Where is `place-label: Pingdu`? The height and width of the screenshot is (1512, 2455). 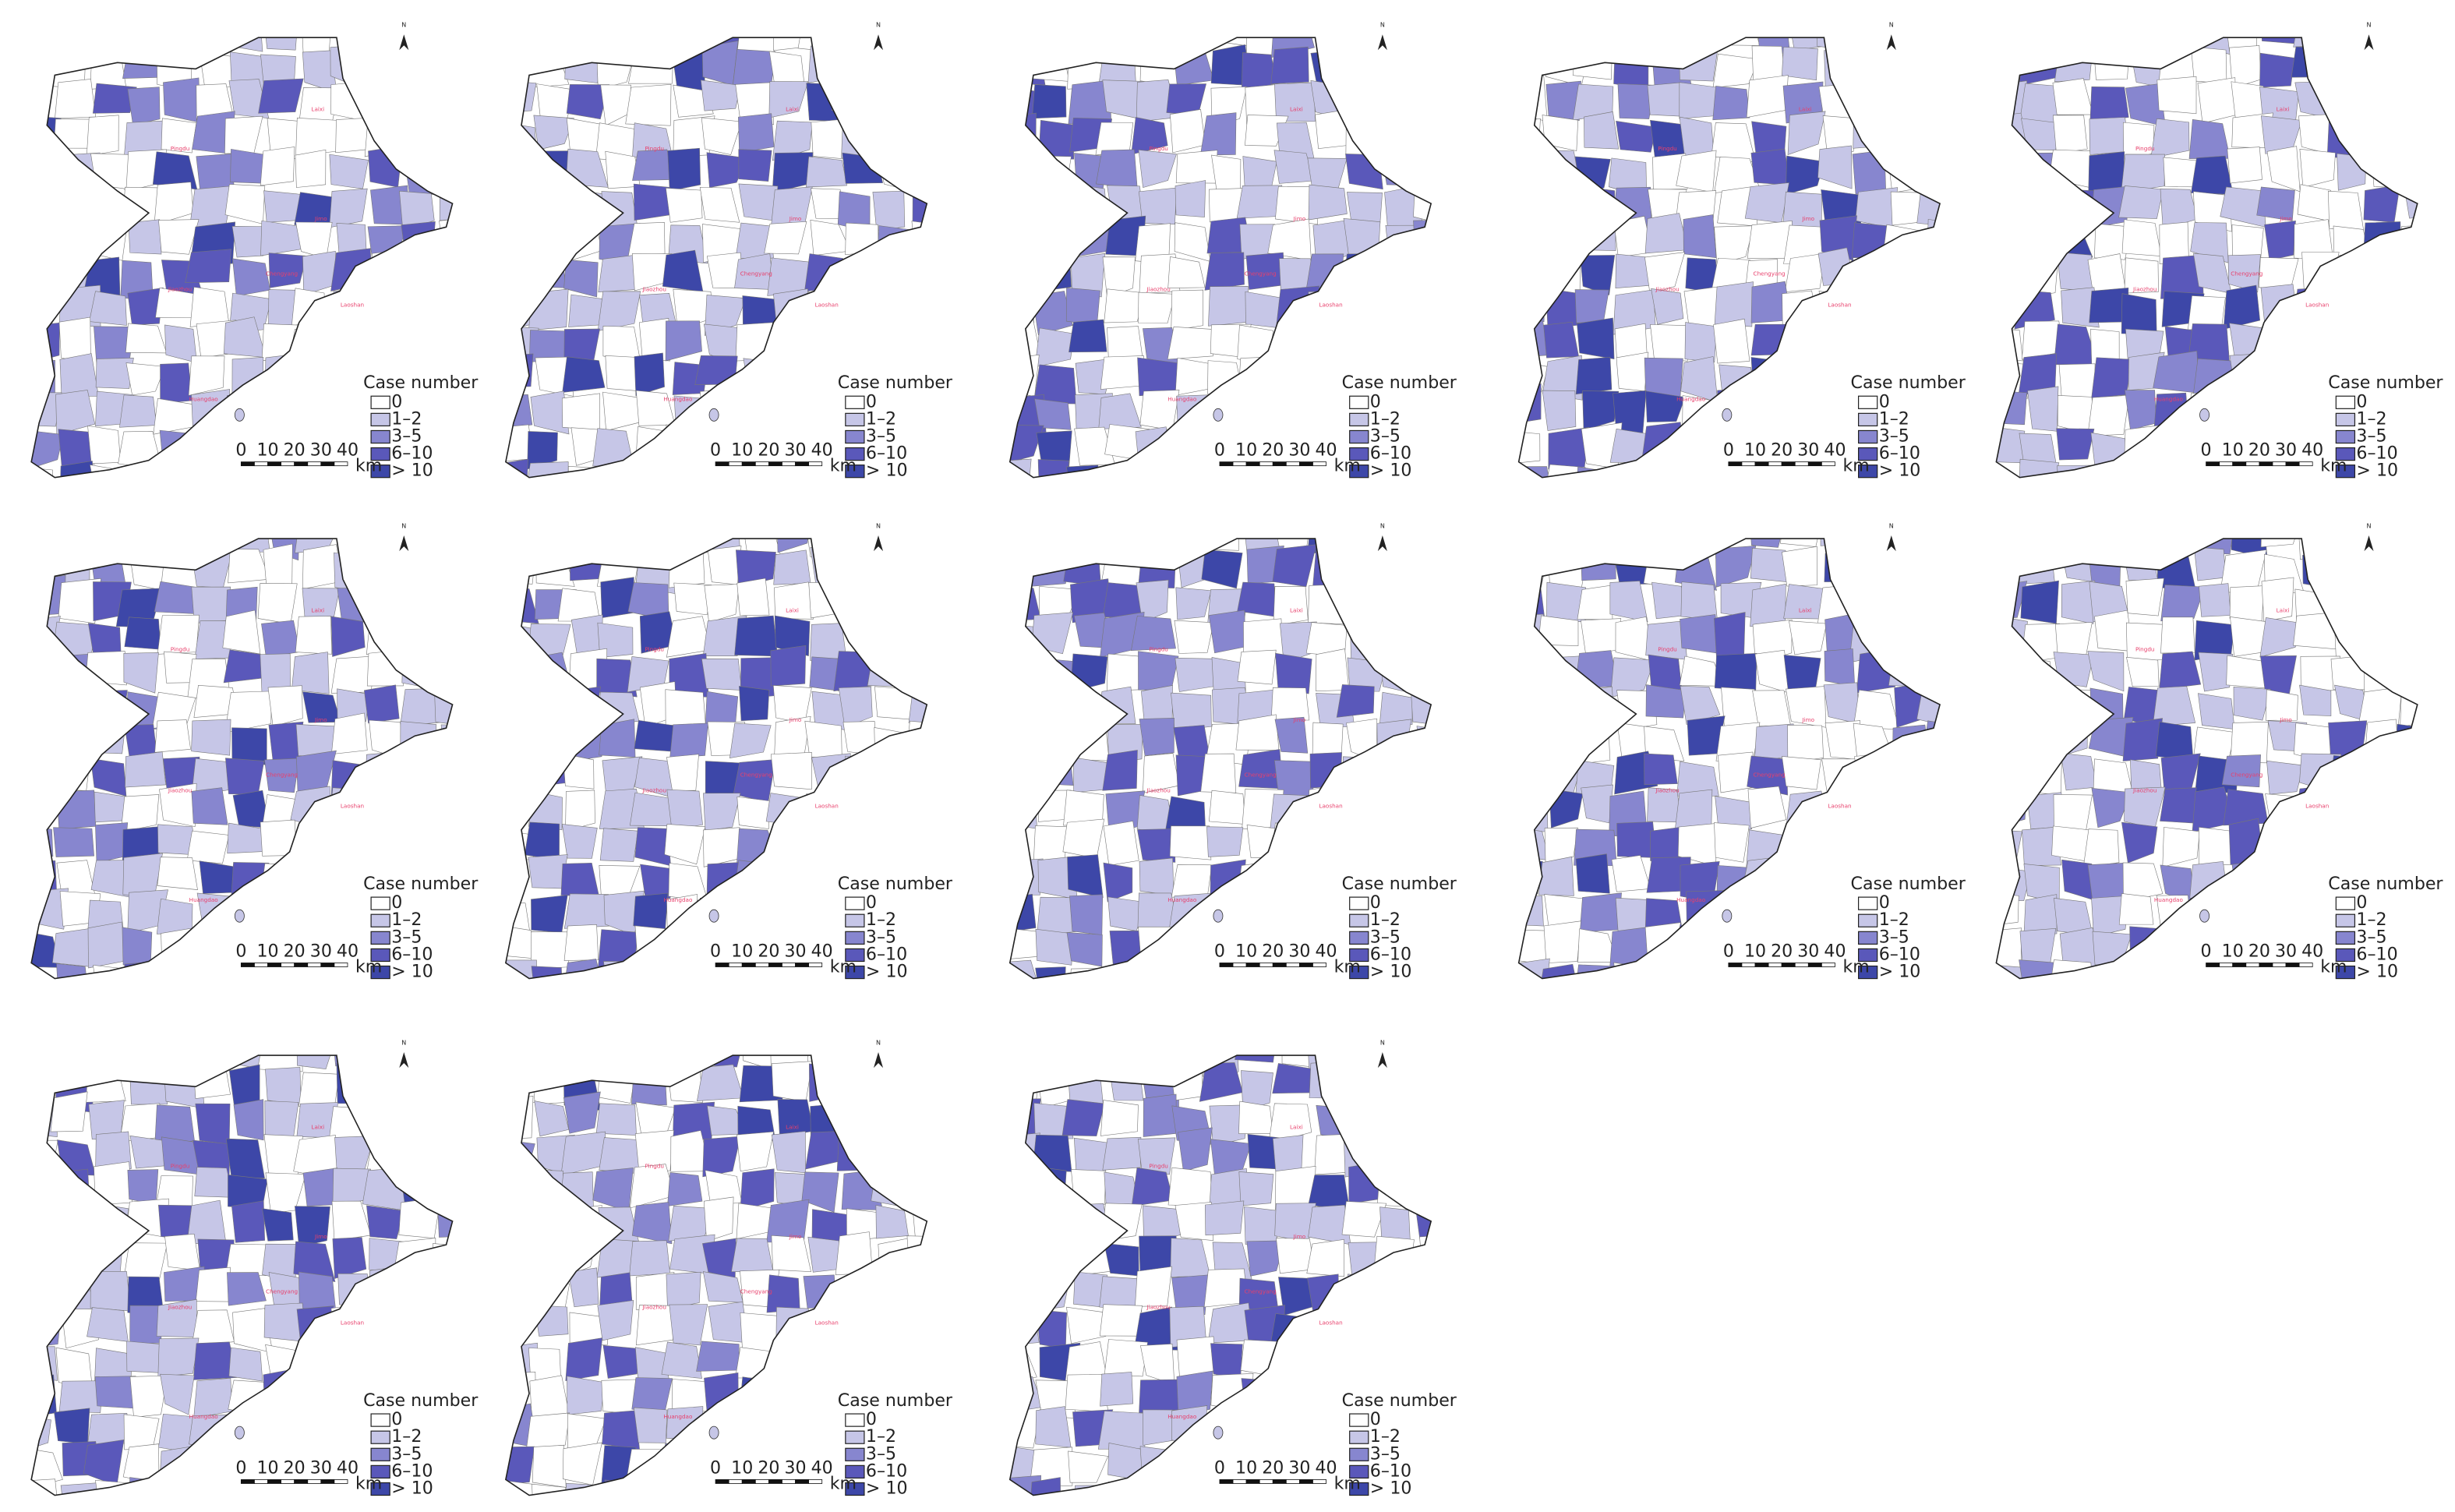
place-label: Pingdu is located at coordinates (2145, 649).